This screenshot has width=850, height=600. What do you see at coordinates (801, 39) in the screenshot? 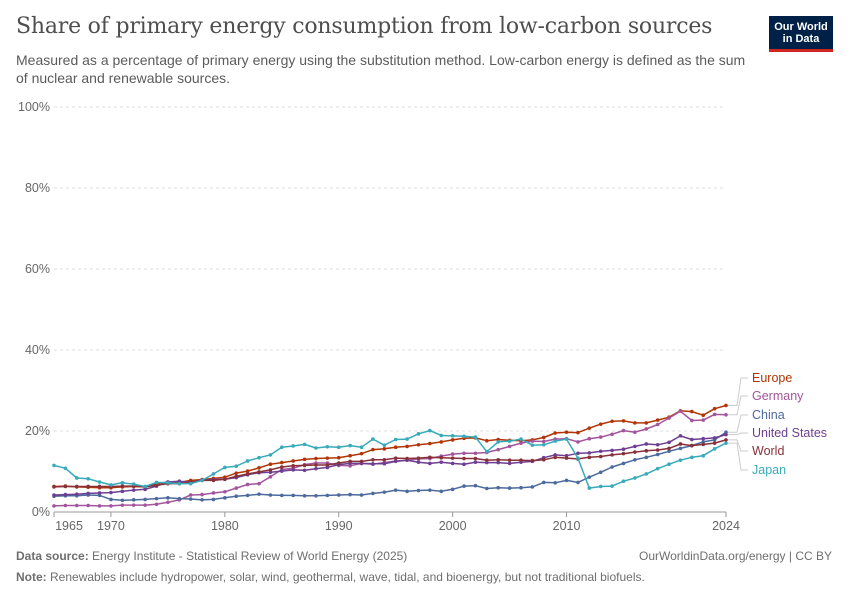
I see `logo-line-2: in Data` at bounding box center [801, 39].